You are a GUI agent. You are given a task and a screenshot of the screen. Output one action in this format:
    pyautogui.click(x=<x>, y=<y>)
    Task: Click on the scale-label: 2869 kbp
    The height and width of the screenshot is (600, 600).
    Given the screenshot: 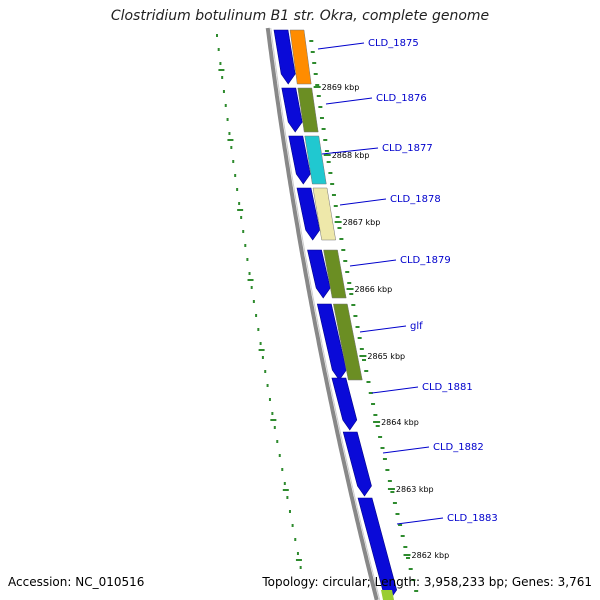 What is the action you would take?
    pyautogui.click(x=341, y=87)
    